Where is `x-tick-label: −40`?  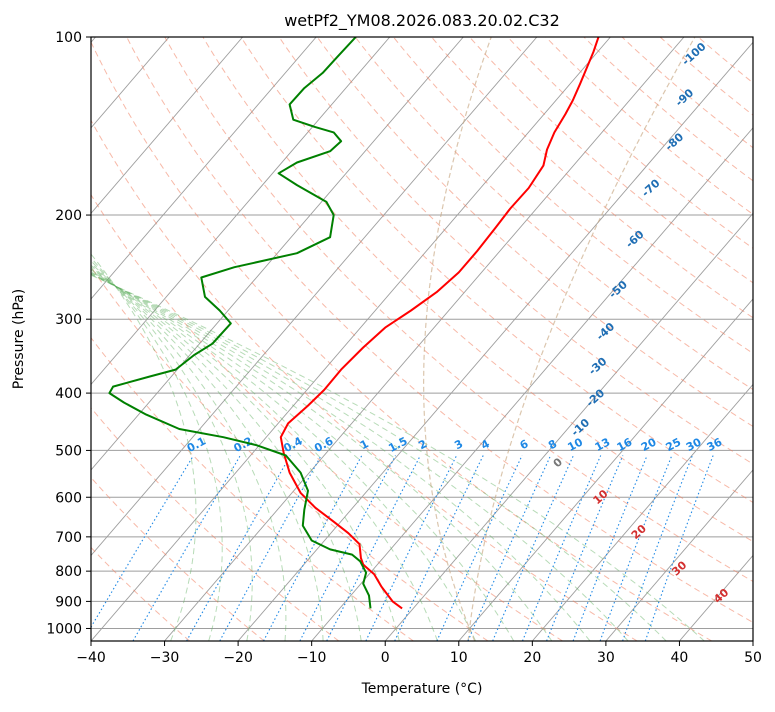 x-tick-label: −40 is located at coordinates (91, 658).